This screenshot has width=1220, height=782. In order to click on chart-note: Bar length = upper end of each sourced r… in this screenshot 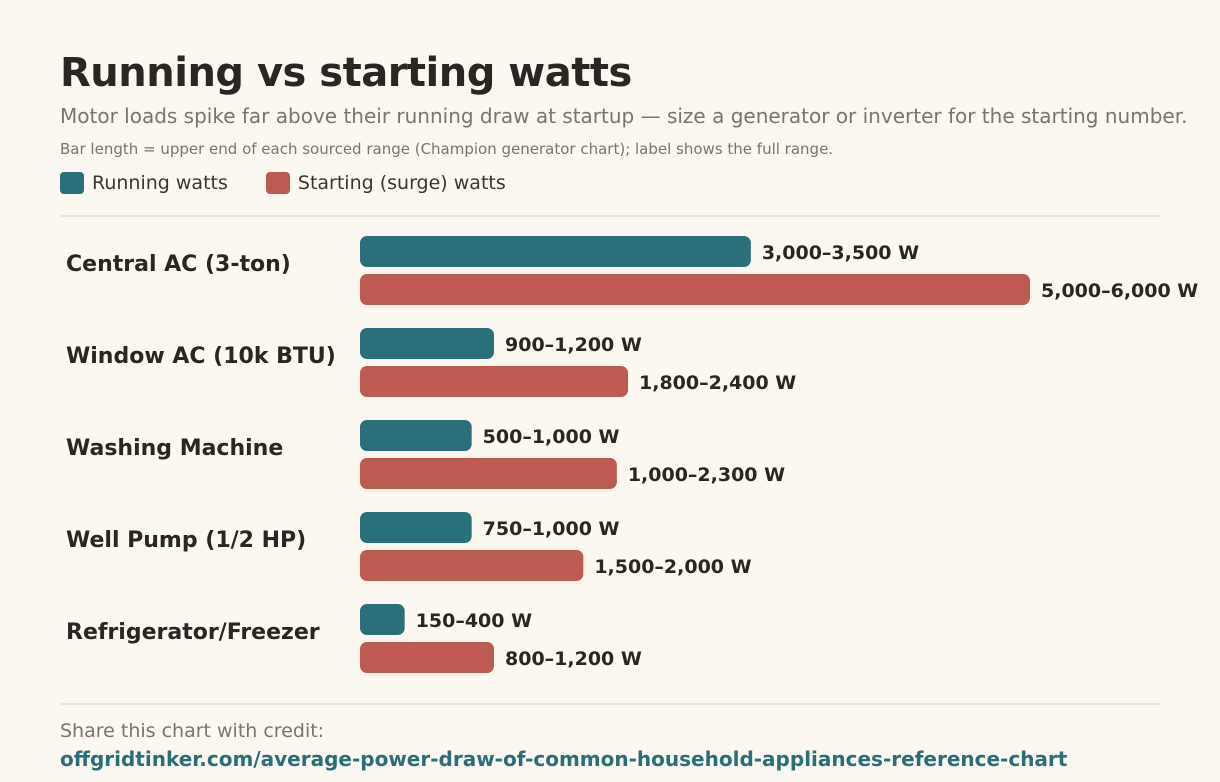, I will do `click(447, 149)`.